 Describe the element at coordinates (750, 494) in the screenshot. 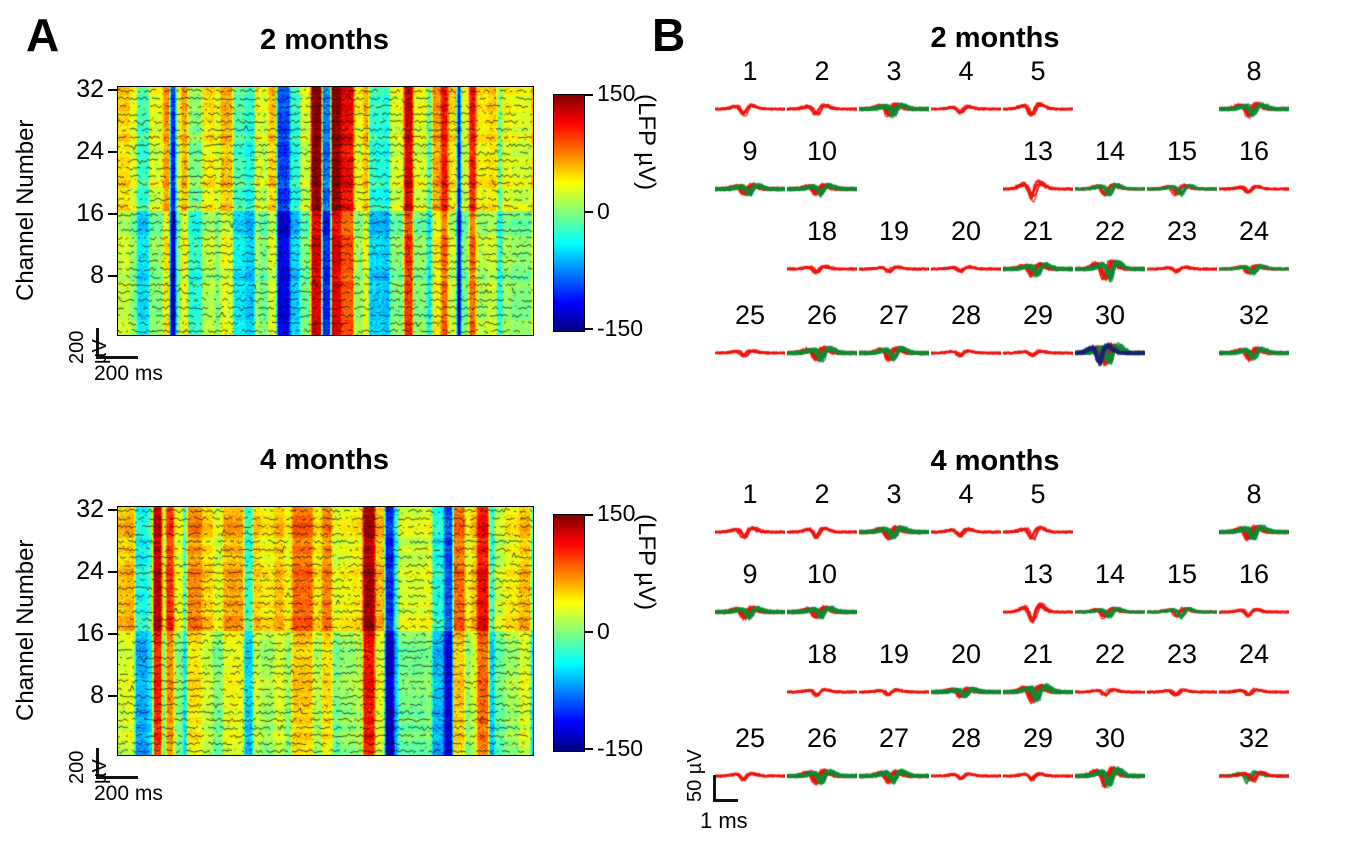

I see `channel-number: 1` at that location.